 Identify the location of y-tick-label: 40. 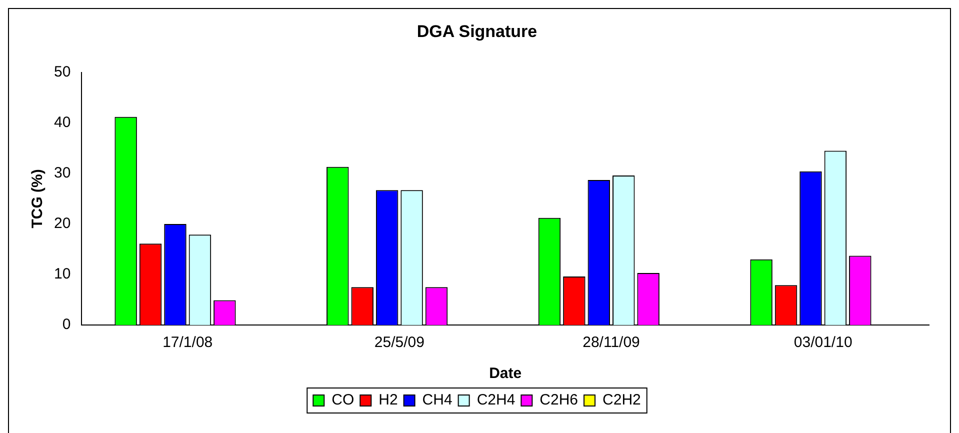
(62, 123).